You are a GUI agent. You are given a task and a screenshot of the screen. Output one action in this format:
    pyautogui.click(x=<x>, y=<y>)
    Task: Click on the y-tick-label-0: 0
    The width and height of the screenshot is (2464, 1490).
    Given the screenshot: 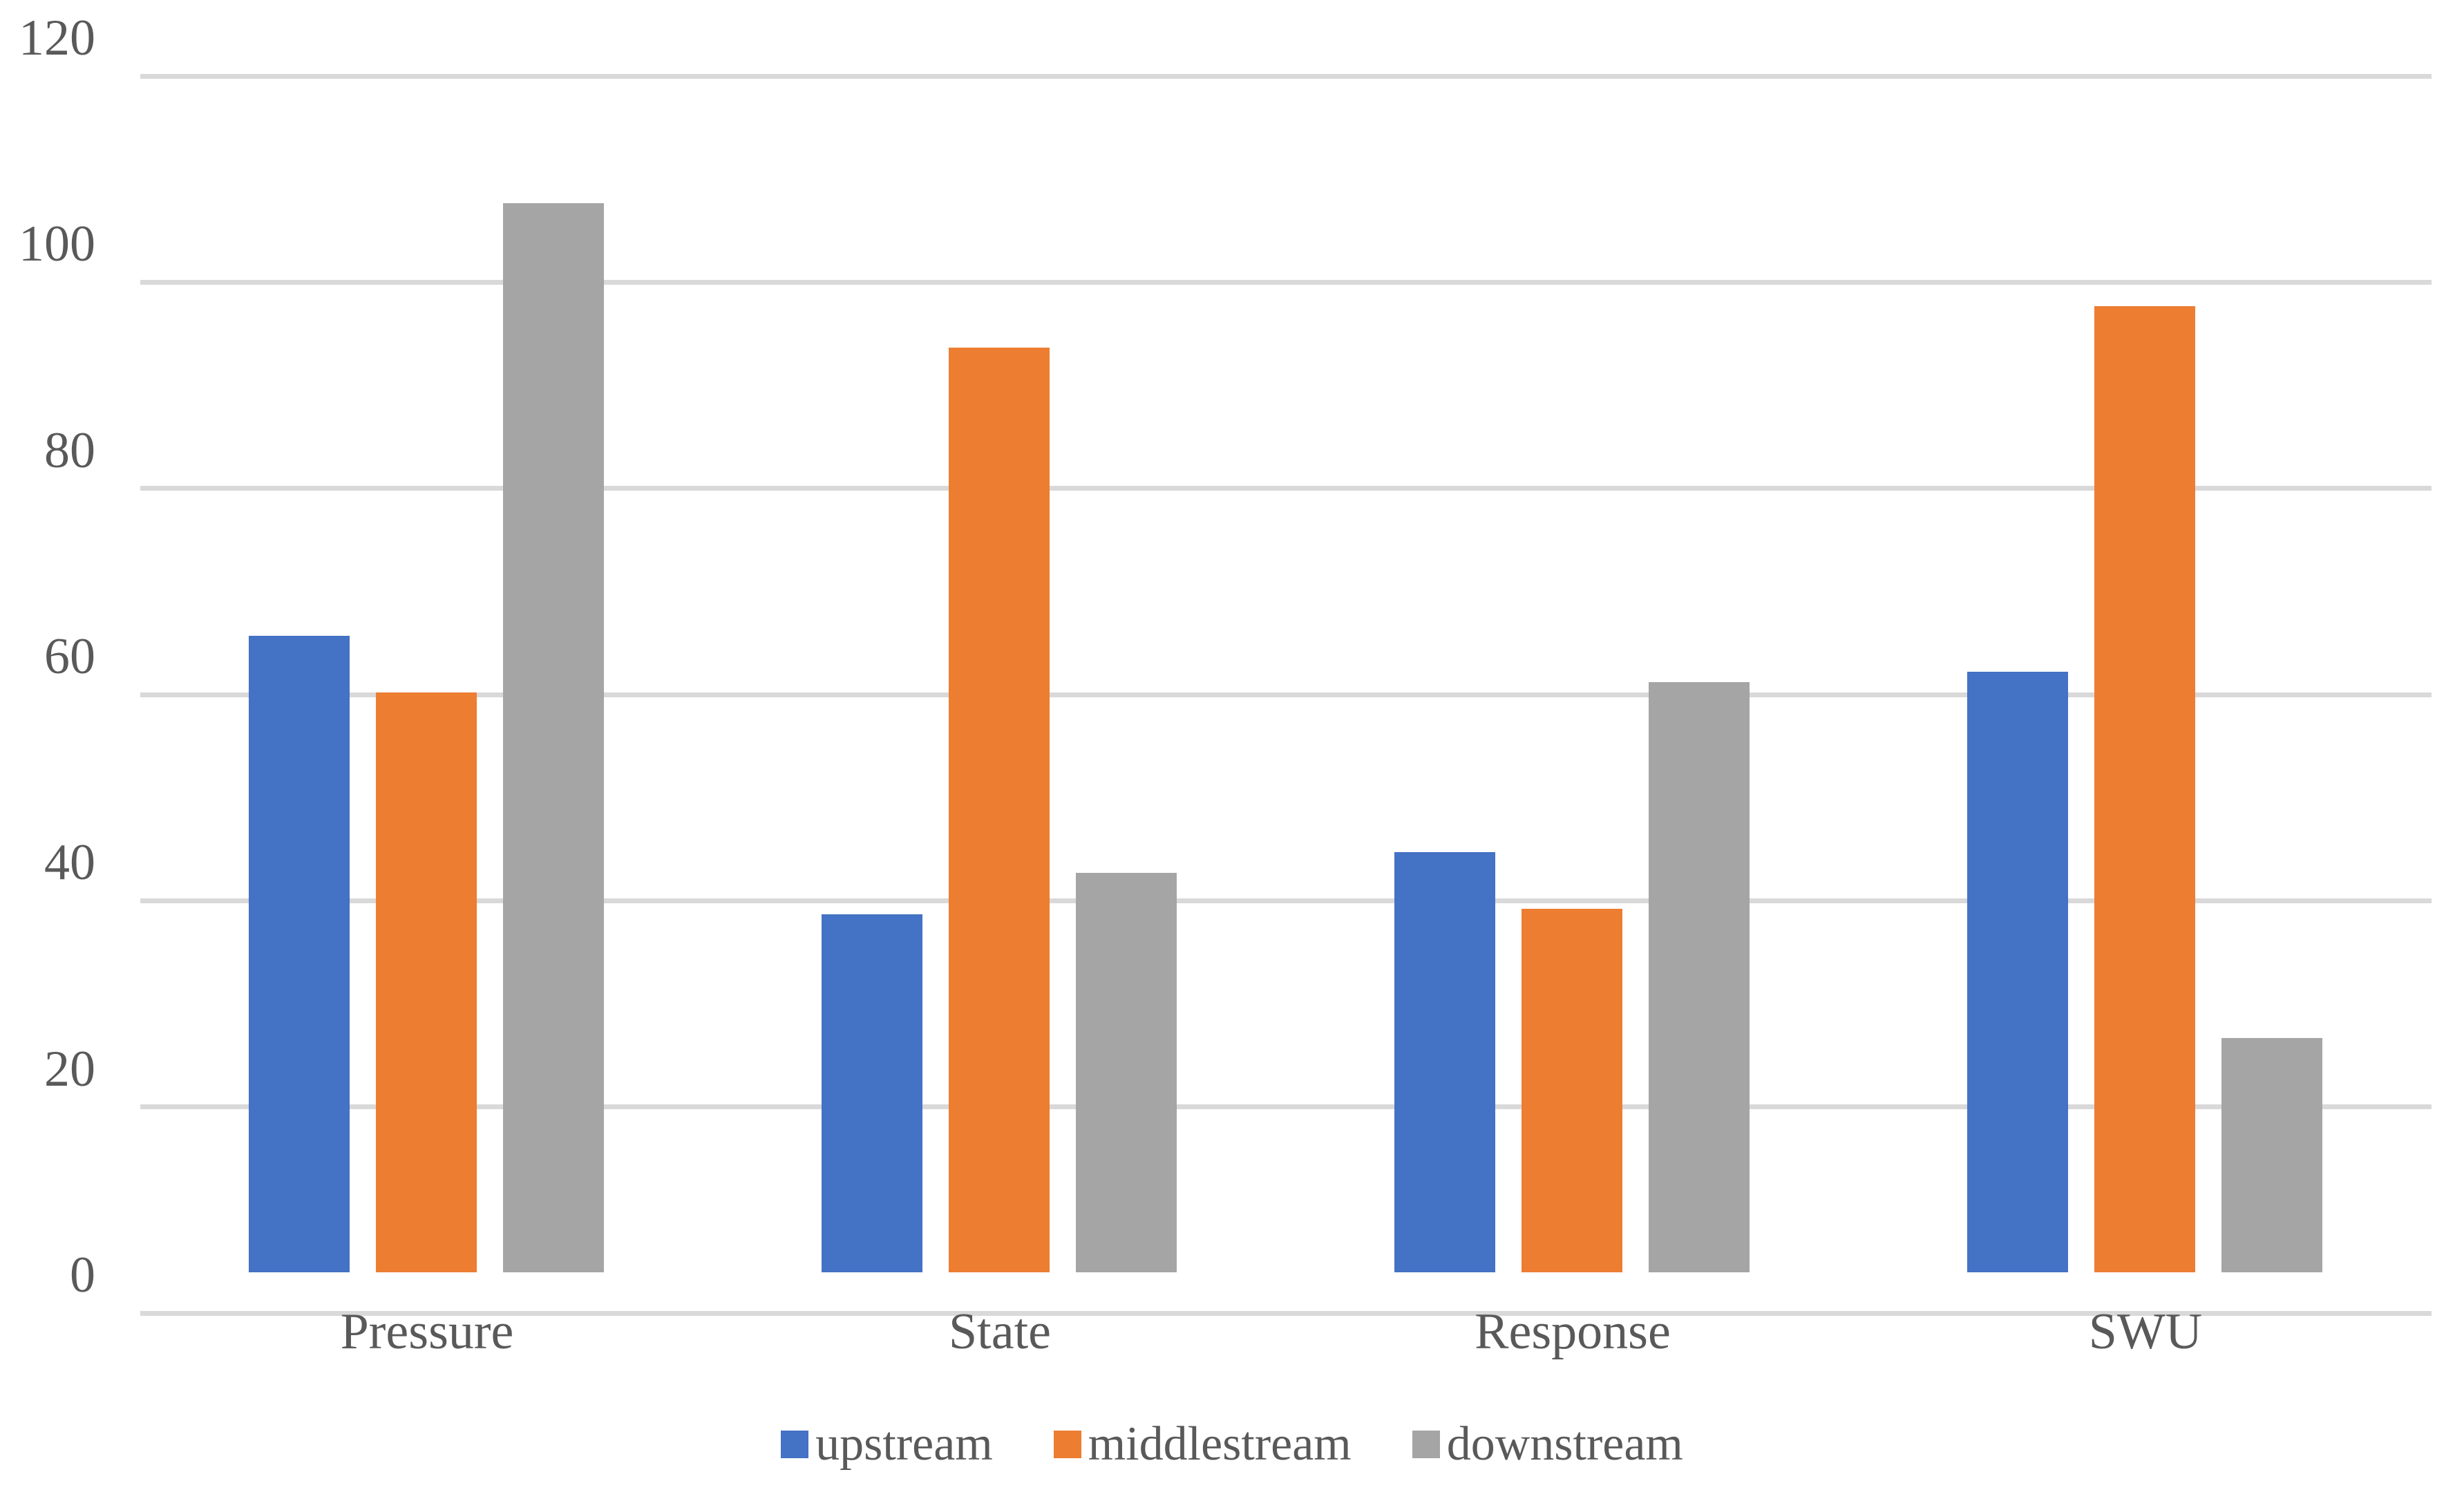 What is the action you would take?
    pyautogui.click(x=82, y=1275)
    